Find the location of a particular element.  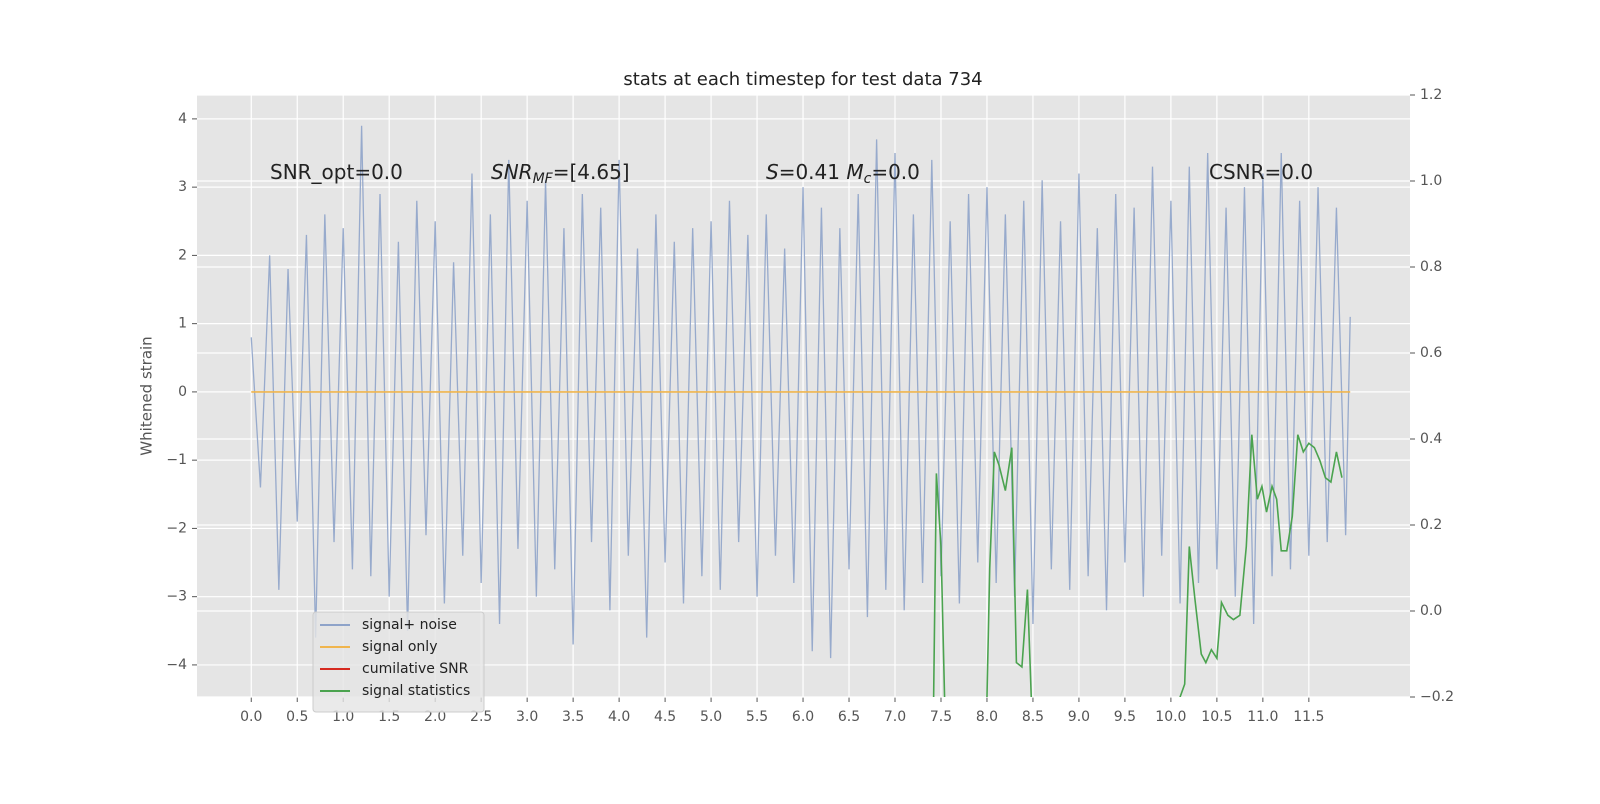

annotation: CSNR=0.0 is located at coordinates (1261, 172).